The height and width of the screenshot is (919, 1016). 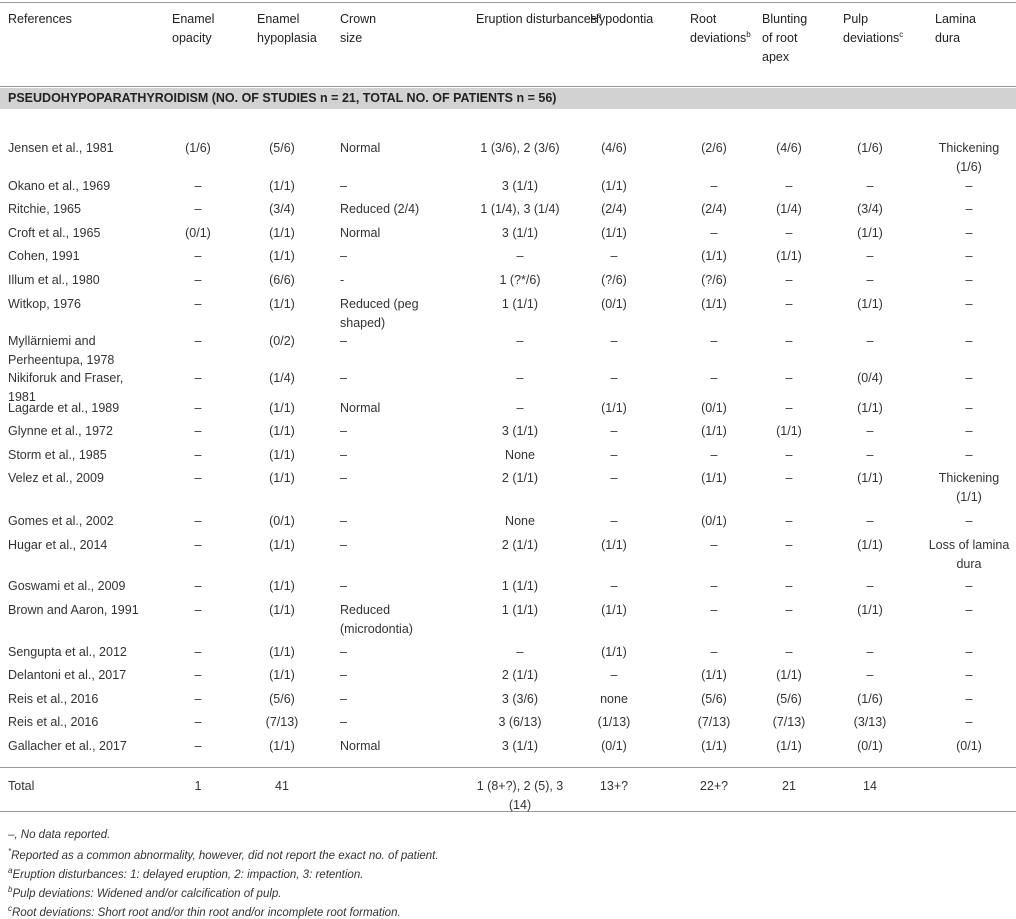 I want to click on table-cell: Delantoni et al., 2017, so click(x=67, y=674).